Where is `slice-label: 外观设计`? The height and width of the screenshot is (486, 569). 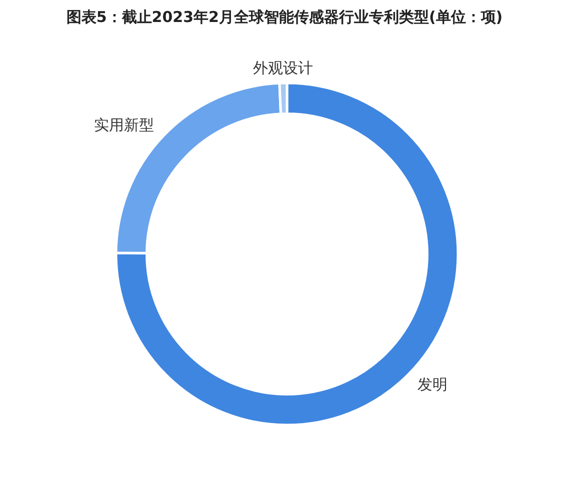 slice-label: 外观设计 is located at coordinates (282, 68).